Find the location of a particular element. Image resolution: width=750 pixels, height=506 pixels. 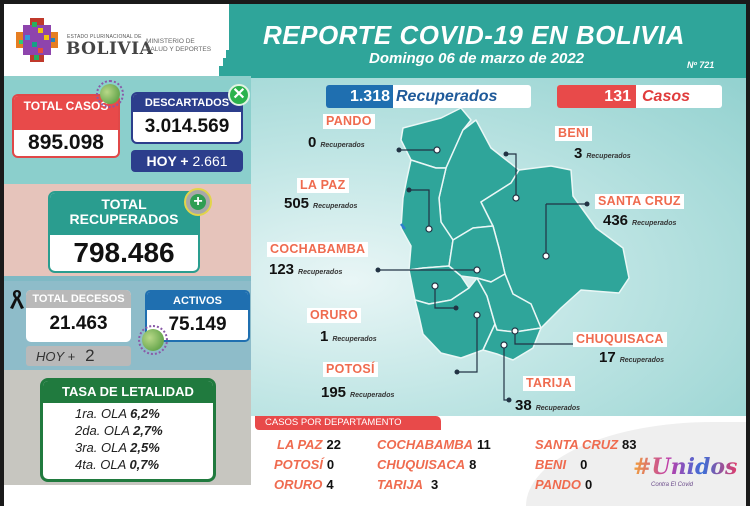

dept-label-cochabamba: COCHABAMBA is located at coordinates (318, 249).